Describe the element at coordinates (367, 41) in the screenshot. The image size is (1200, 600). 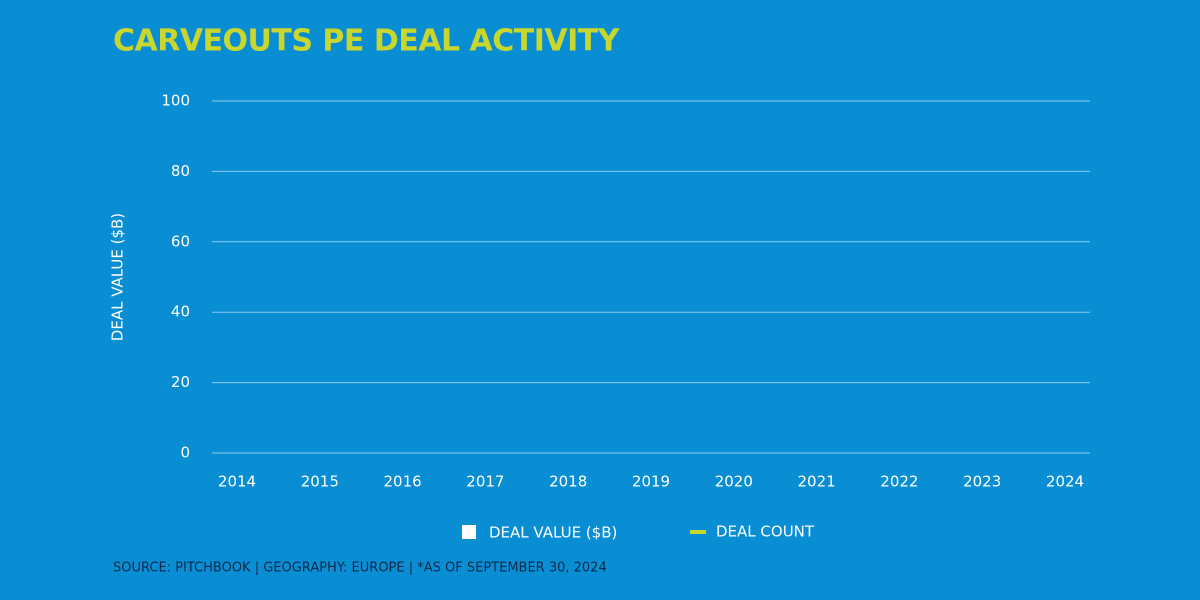
I see `chart-title: CARVEOUTS PE DEAL ACTIVITY` at that location.